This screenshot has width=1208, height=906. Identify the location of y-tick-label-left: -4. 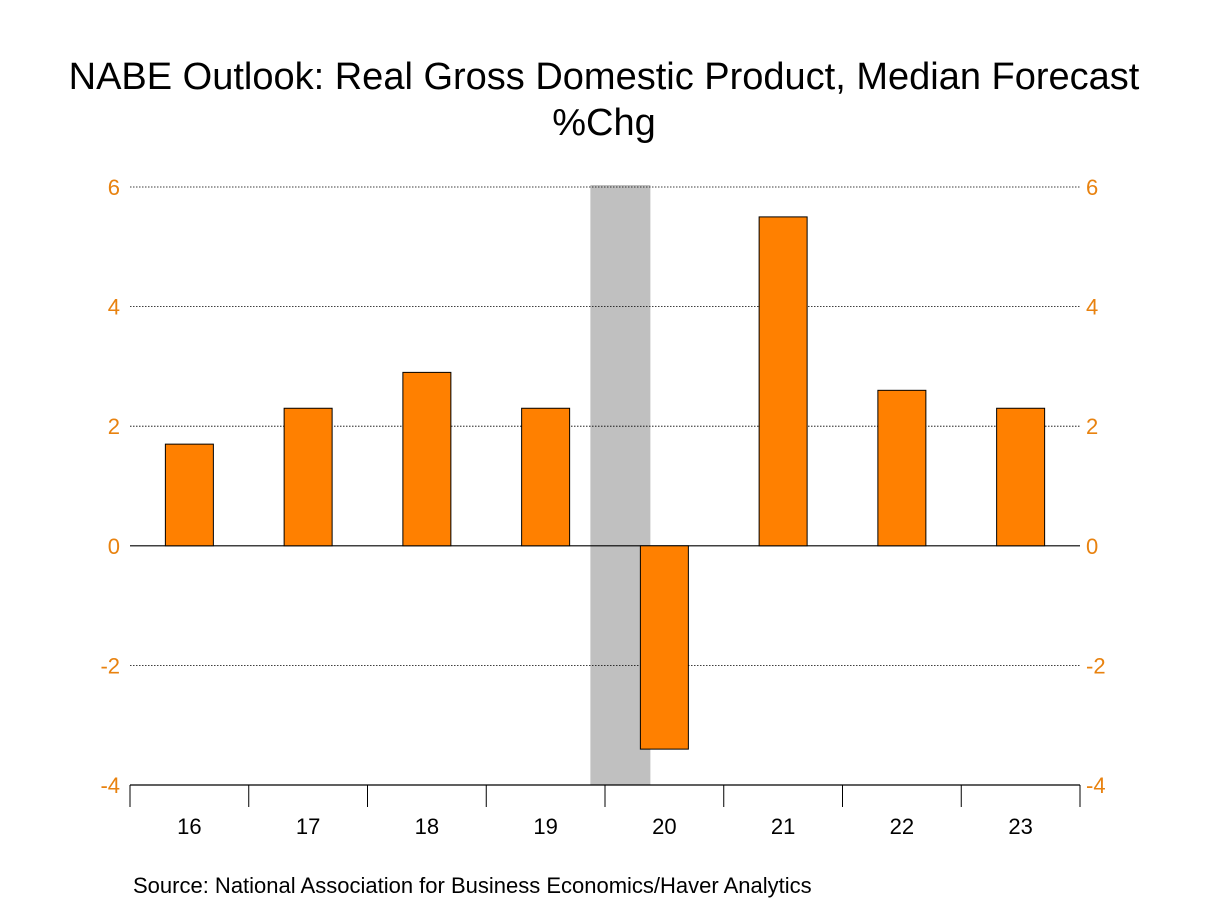
(110, 785).